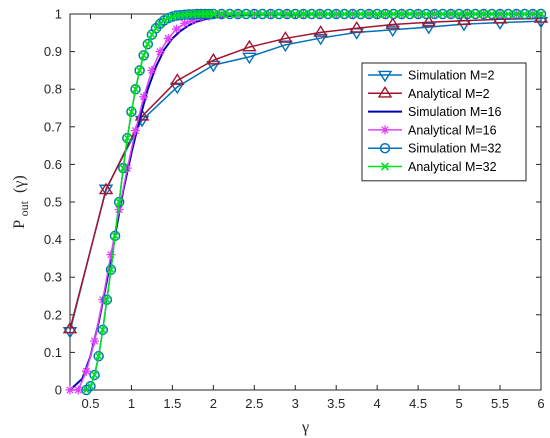 This screenshot has height=438, width=550. What do you see at coordinates (53, 164) in the screenshot?
I see `y-tick-label: 0.6` at bounding box center [53, 164].